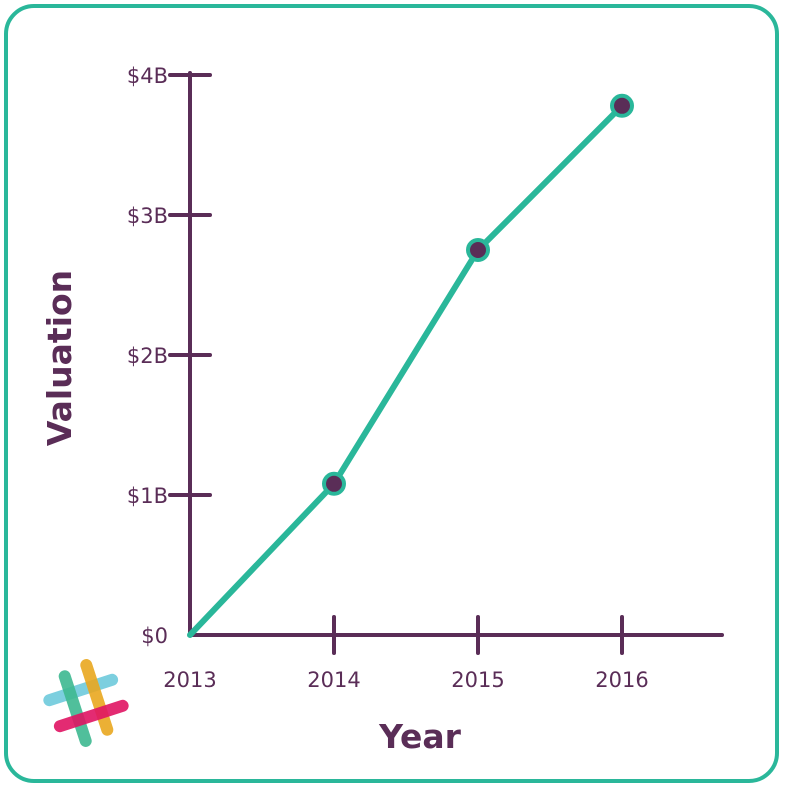 The image size is (785, 787). Describe the element at coordinates (147, 76) in the screenshot. I see `y-tick-label: $4B` at that location.